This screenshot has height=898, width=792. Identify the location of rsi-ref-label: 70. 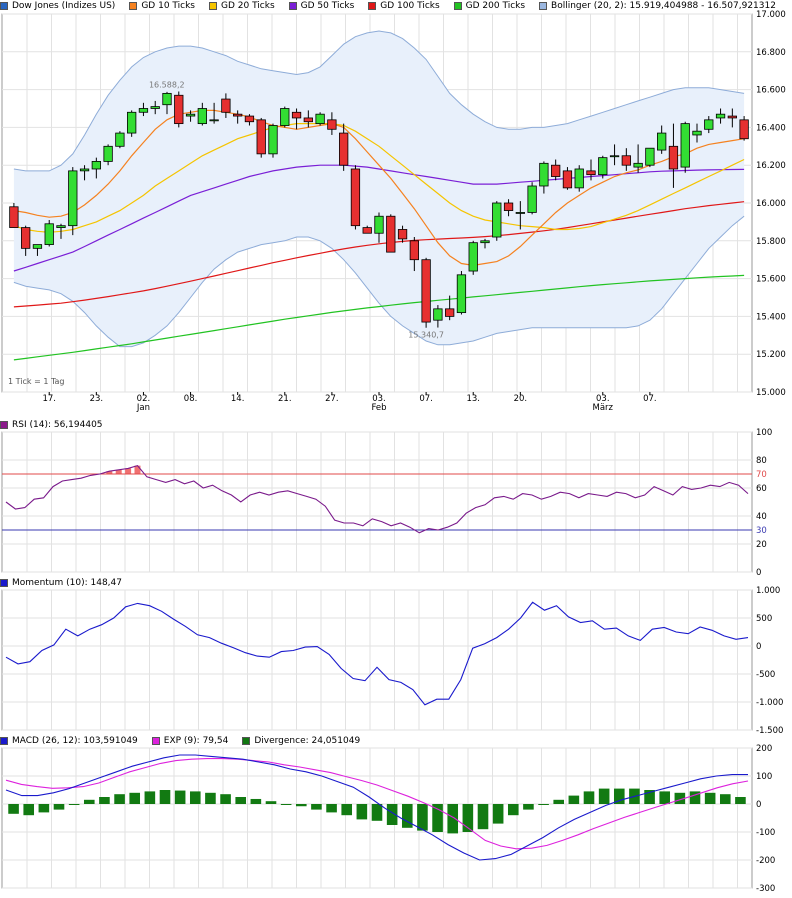
(761, 475).